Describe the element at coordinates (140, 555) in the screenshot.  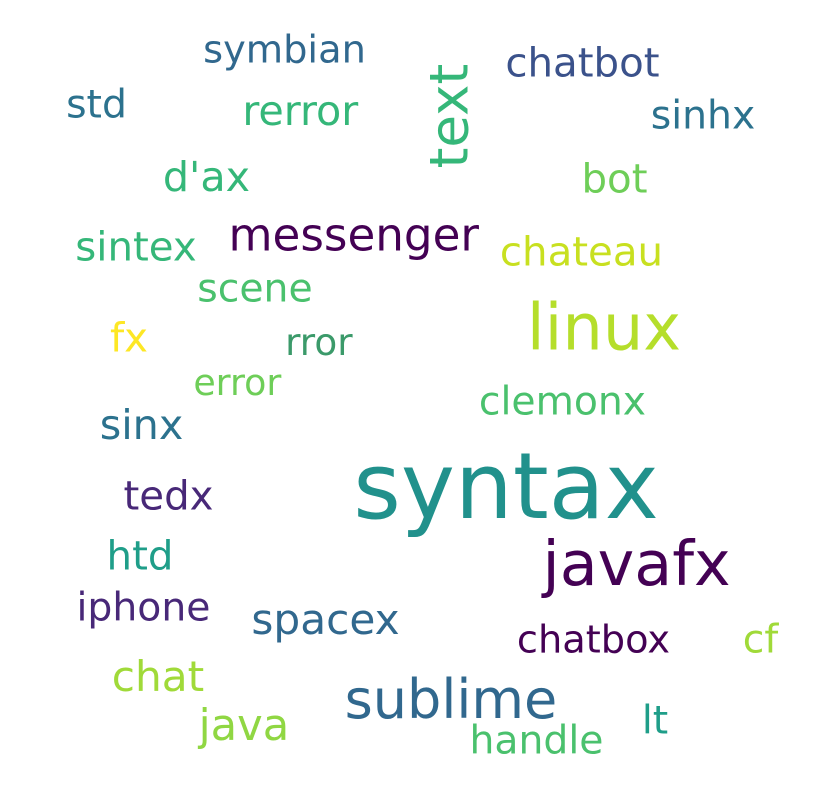
I see `word-htd: htd` at that location.